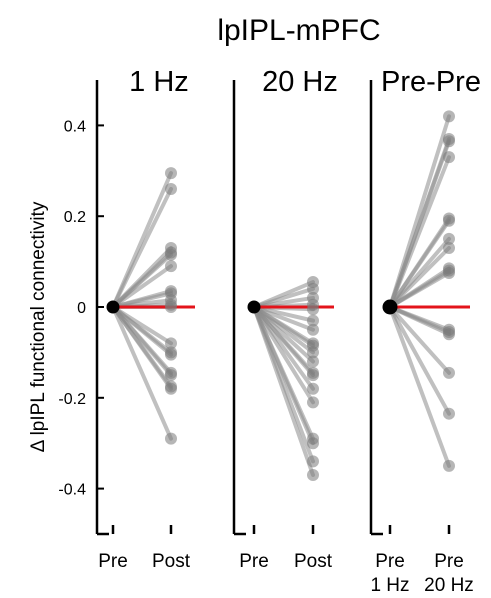 This screenshot has width=491, height=598. What do you see at coordinates (75, 126) in the screenshot?
I see `y-tick-label: 0.4` at bounding box center [75, 126].